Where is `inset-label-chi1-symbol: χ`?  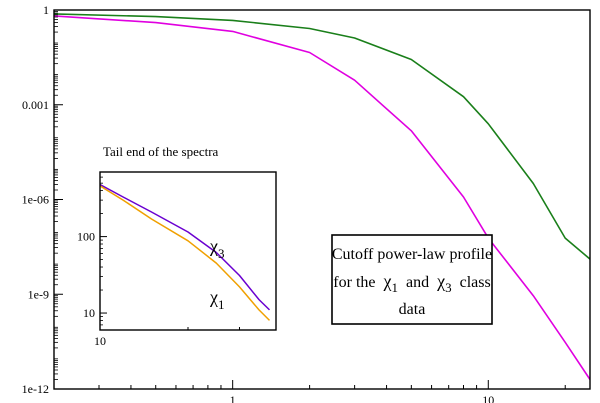
inset-label-chi1-symbol: χ is located at coordinates (213, 297).